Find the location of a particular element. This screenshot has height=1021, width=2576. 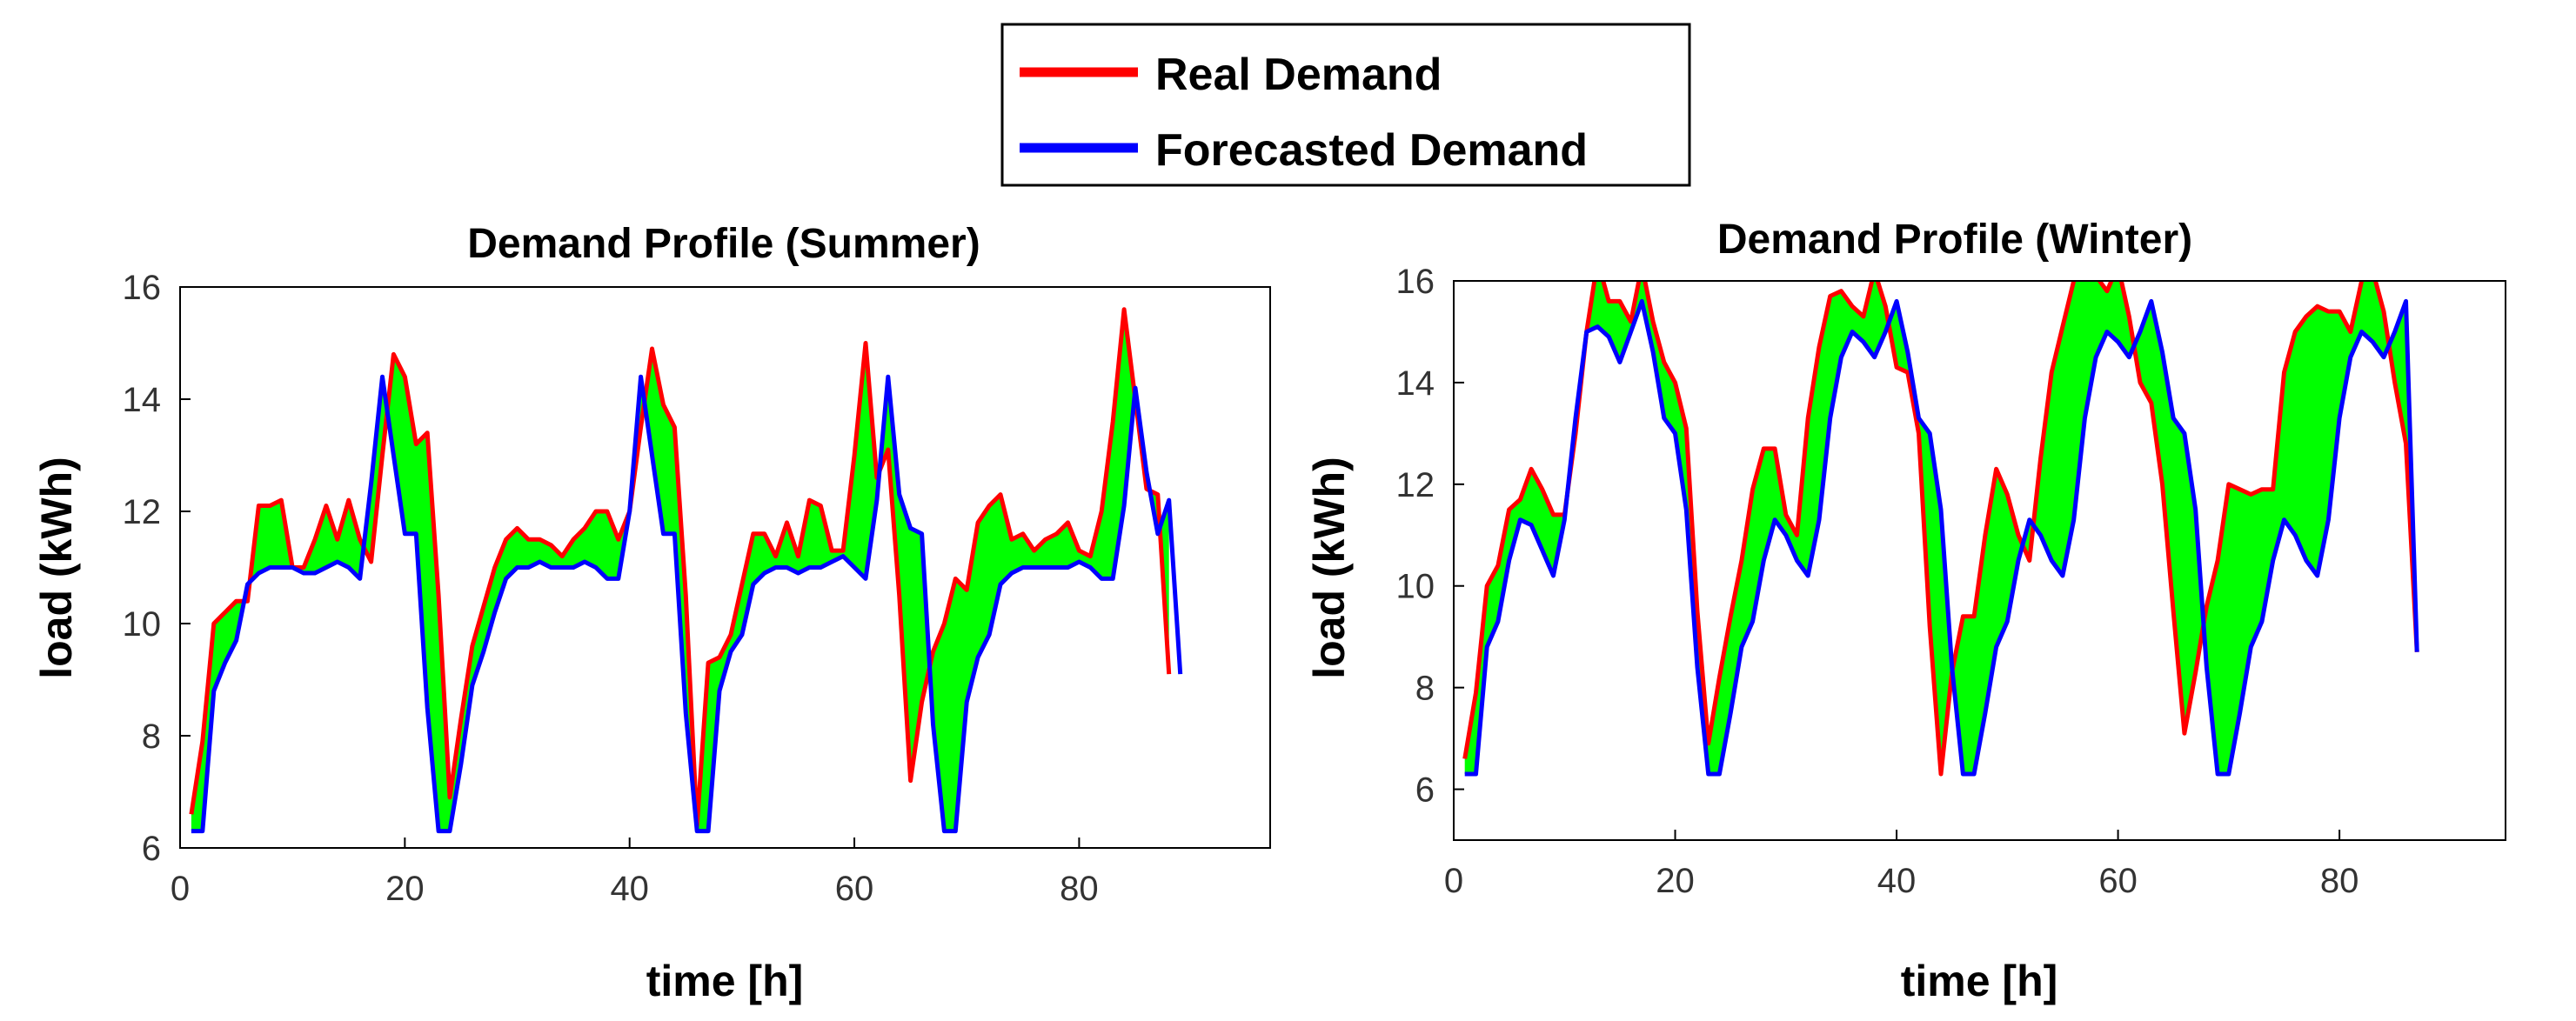

chart-title: Demand Profile (Winter) is located at coordinates (1955, 240).